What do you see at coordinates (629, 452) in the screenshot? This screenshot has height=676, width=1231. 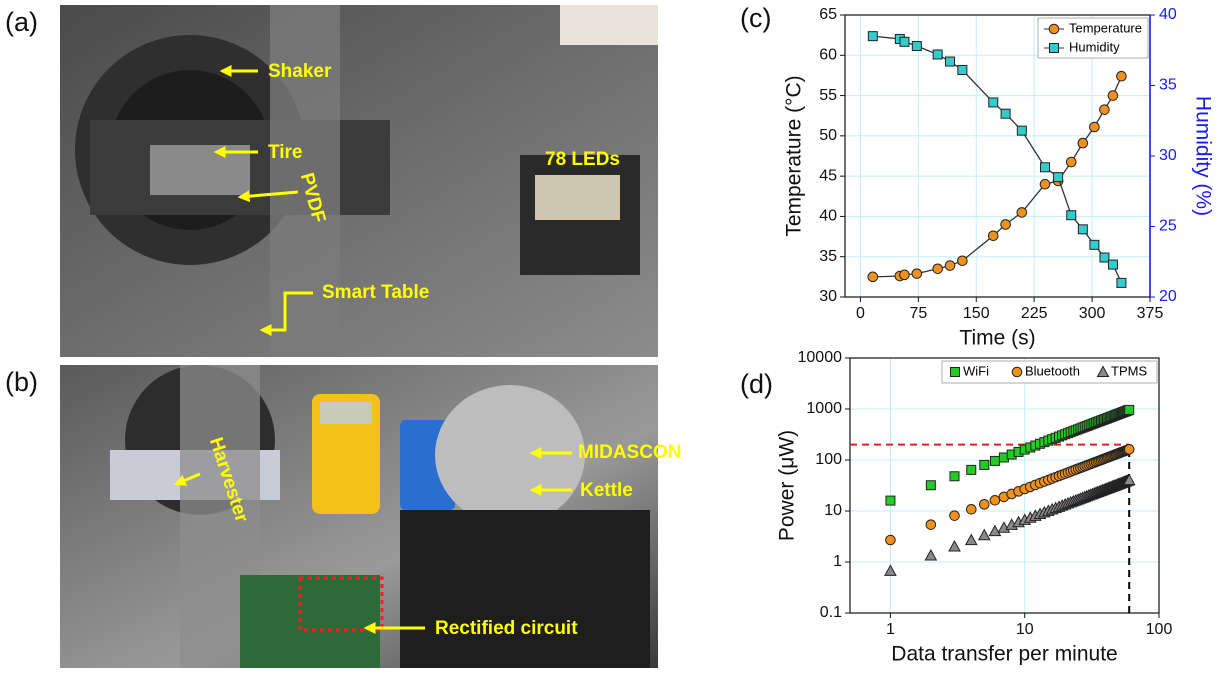 I see `annotation: MIDASCON` at bounding box center [629, 452].